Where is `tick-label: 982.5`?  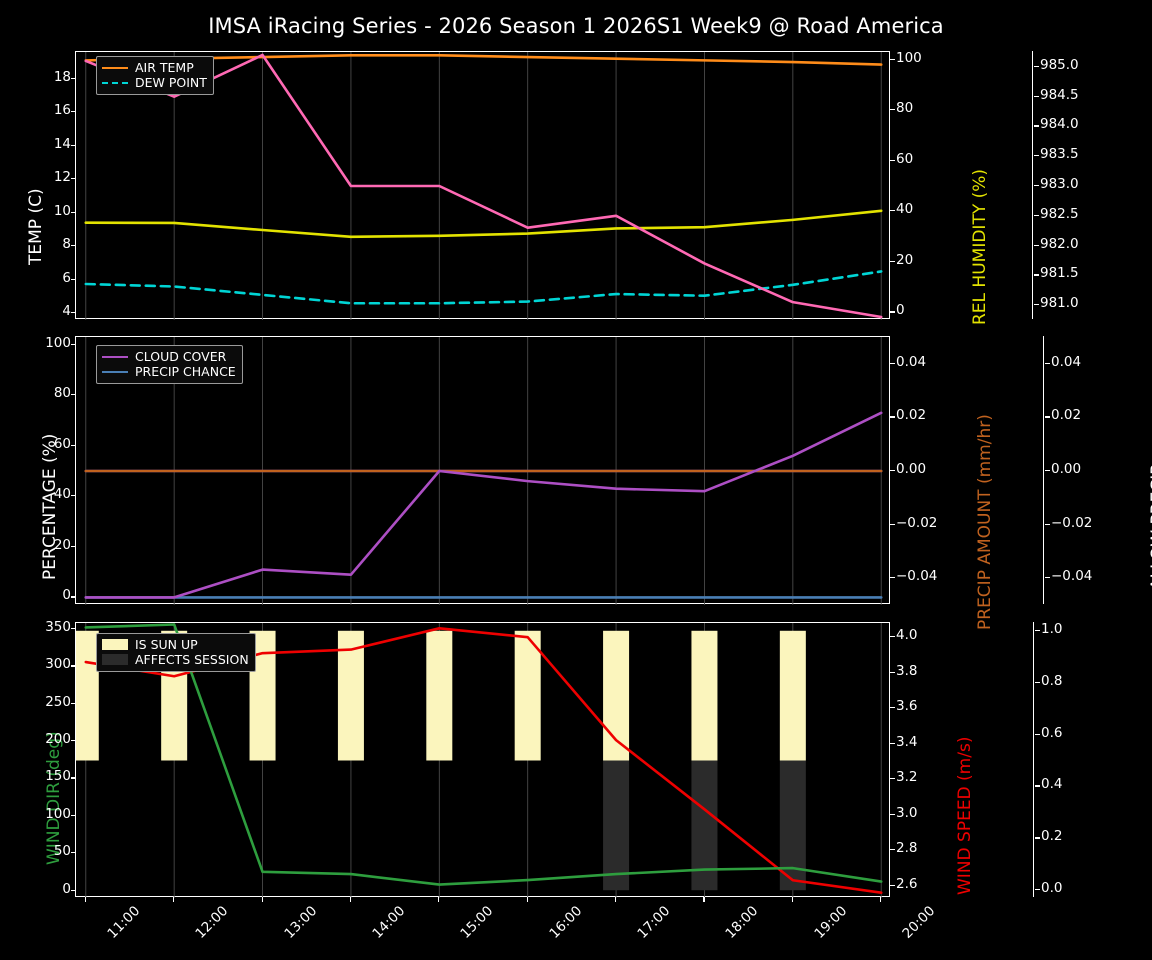
tick-label: 982.5 is located at coordinates (1059, 213).